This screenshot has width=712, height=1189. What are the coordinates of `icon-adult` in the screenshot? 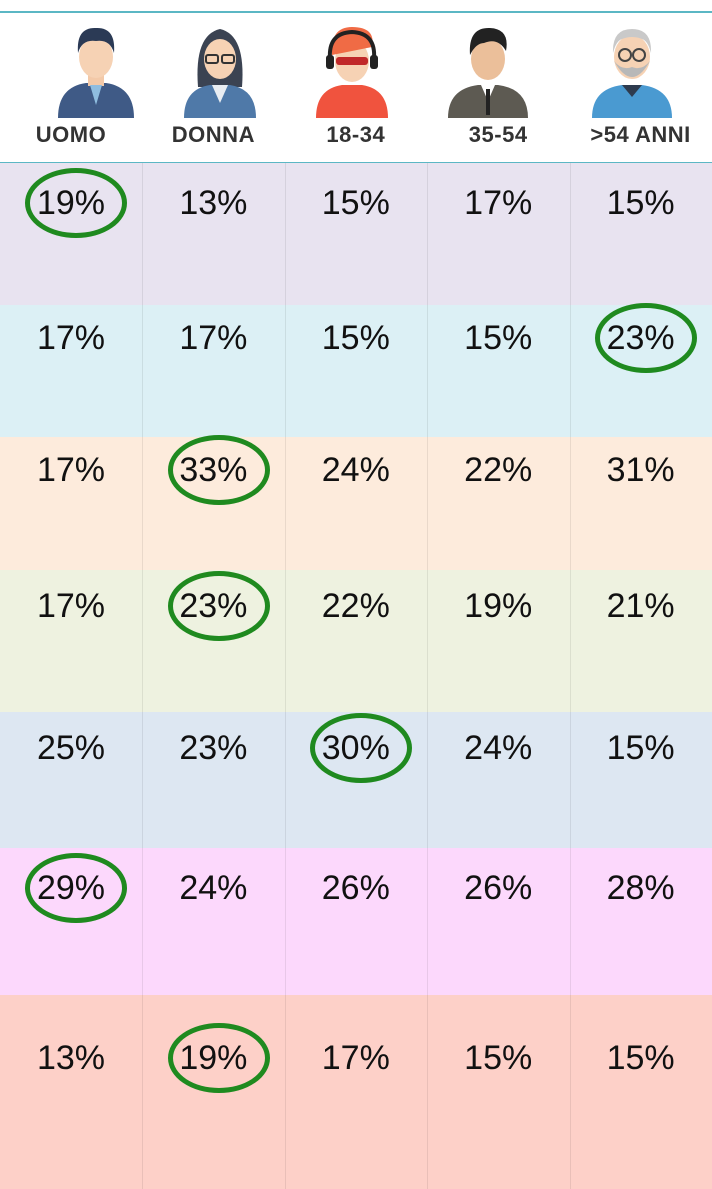 It's located at (488, 72).